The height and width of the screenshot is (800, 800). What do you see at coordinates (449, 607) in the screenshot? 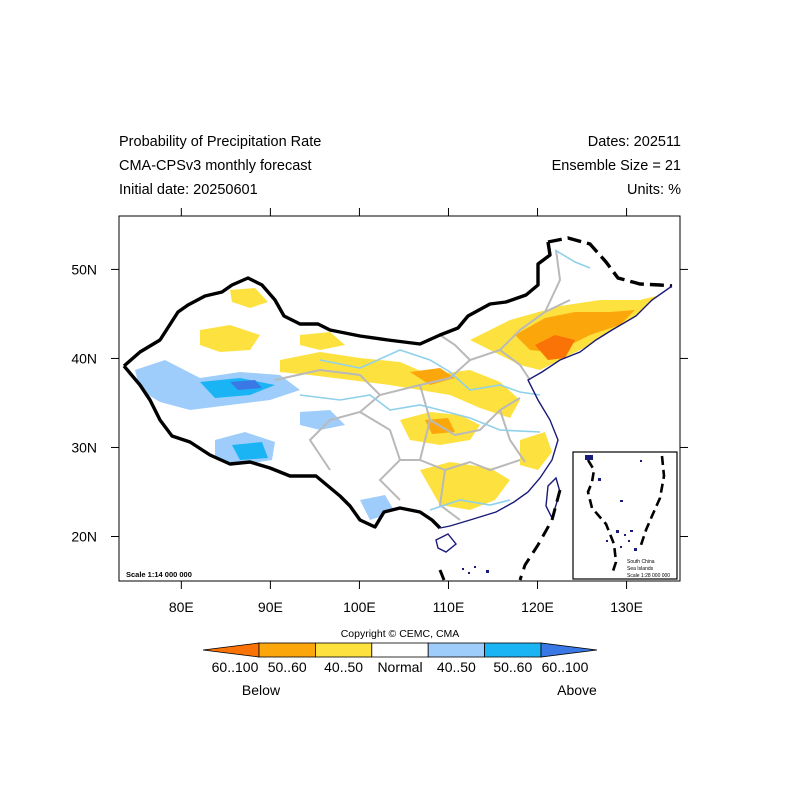
I see `lon-tick-label: 110E` at bounding box center [449, 607].